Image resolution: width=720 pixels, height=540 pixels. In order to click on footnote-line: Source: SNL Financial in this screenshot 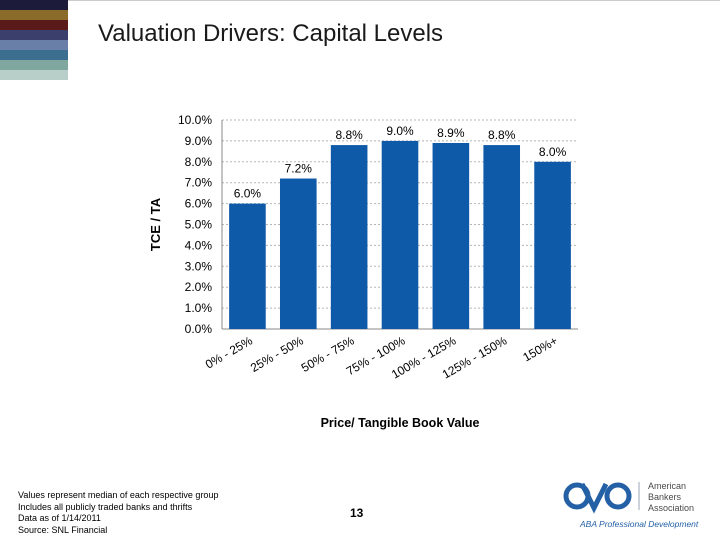, I will do `click(63, 529)`.